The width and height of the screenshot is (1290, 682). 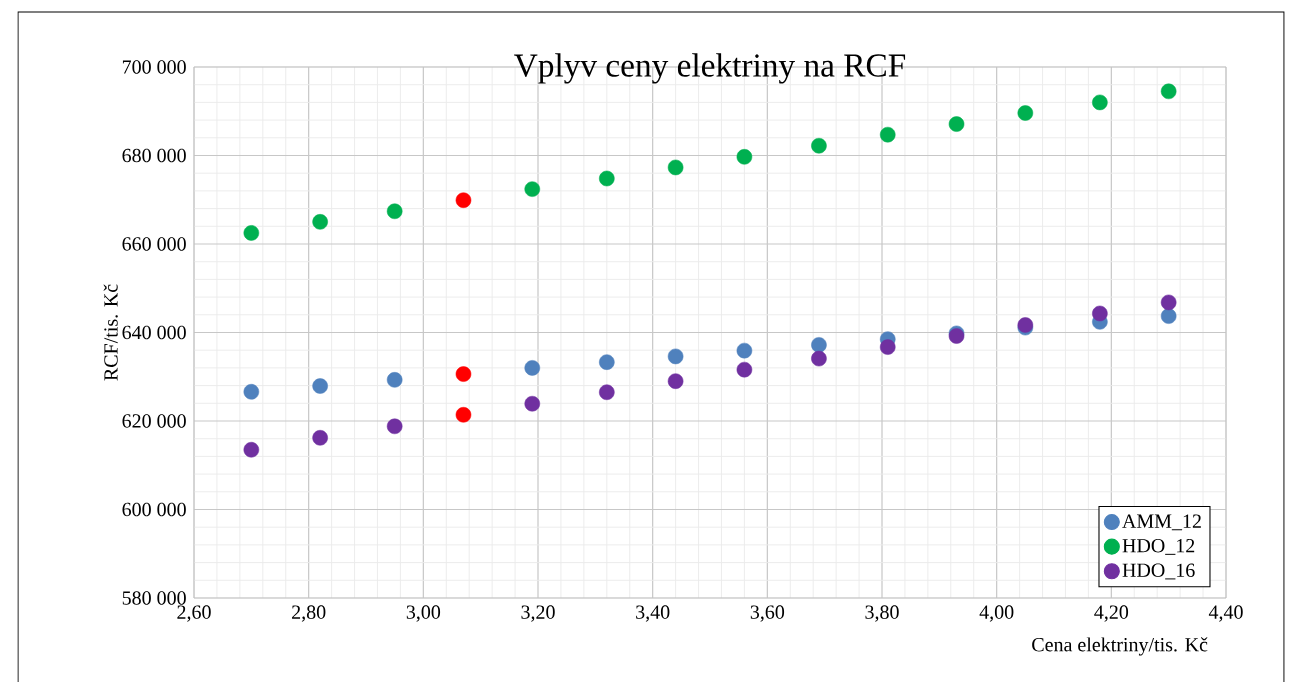 I want to click on y-tick-label: 600 000, so click(x=154, y=509).